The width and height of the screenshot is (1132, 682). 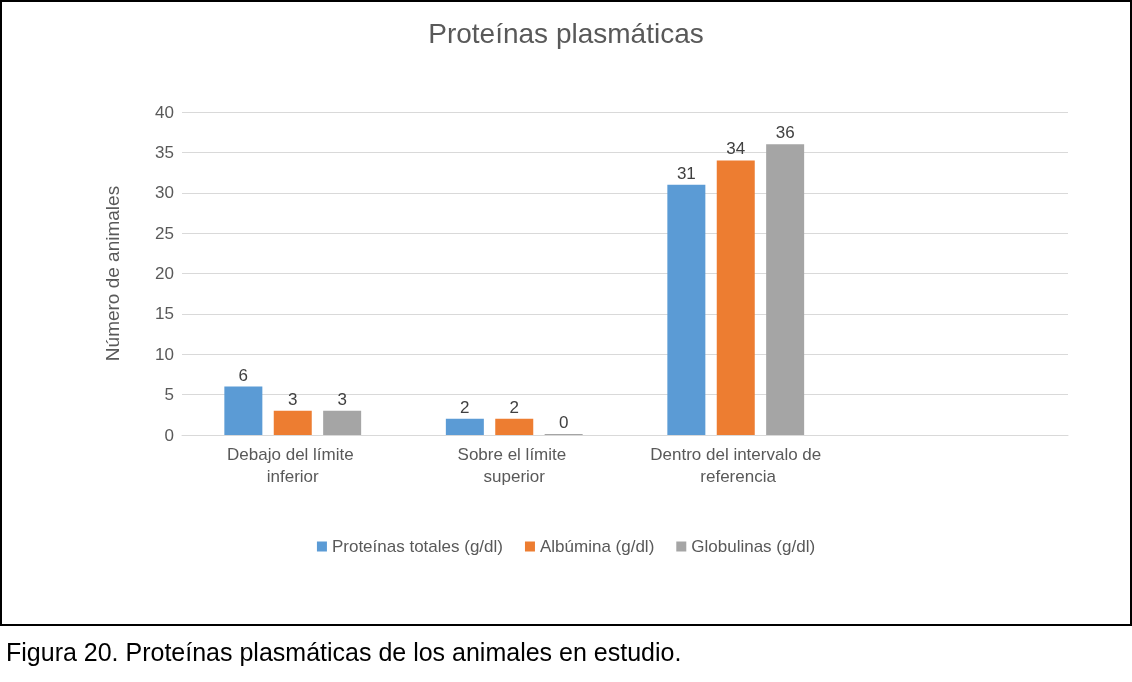 I want to click on y-axis-title: Número de animales, so click(x=112, y=273).